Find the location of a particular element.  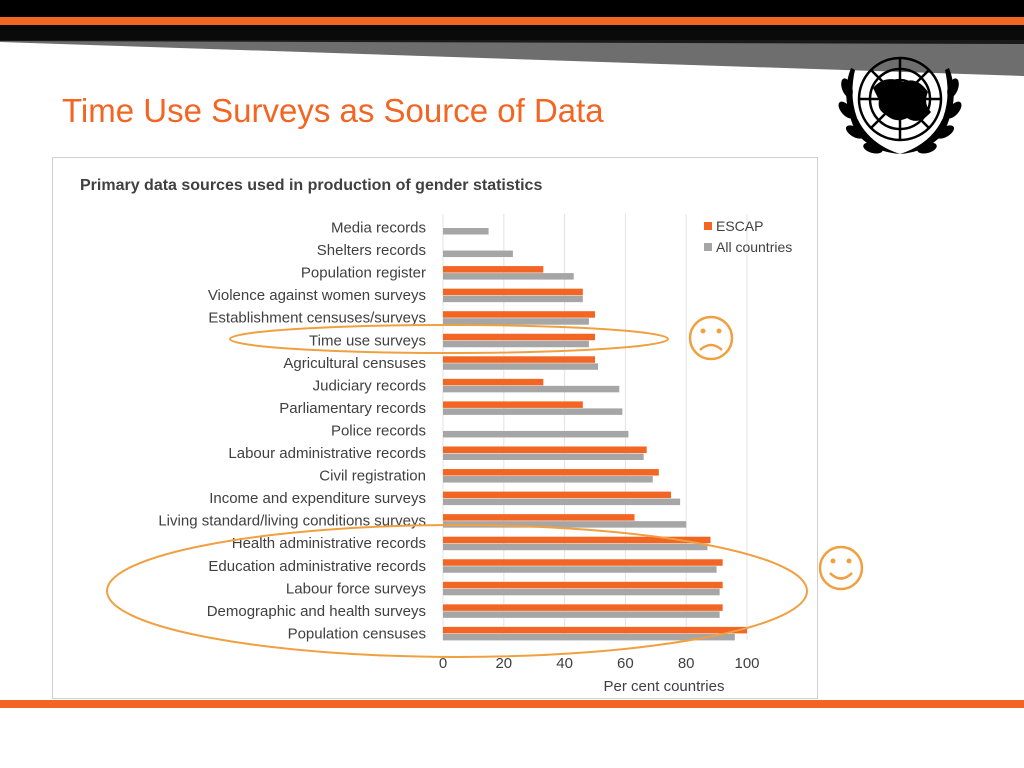

y-category-label: Population register is located at coordinates (363, 273).